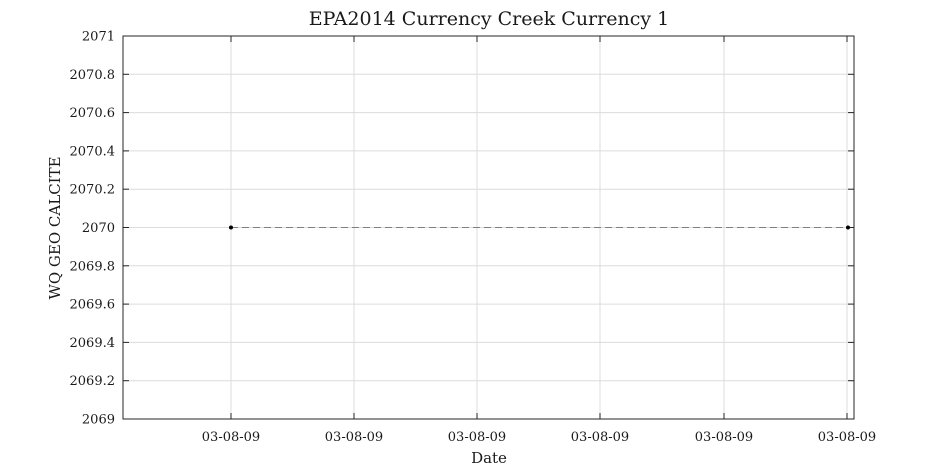  What do you see at coordinates (93, 381) in the screenshot?
I see `y-tick-label: 2069.2` at bounding box center [93, 381].